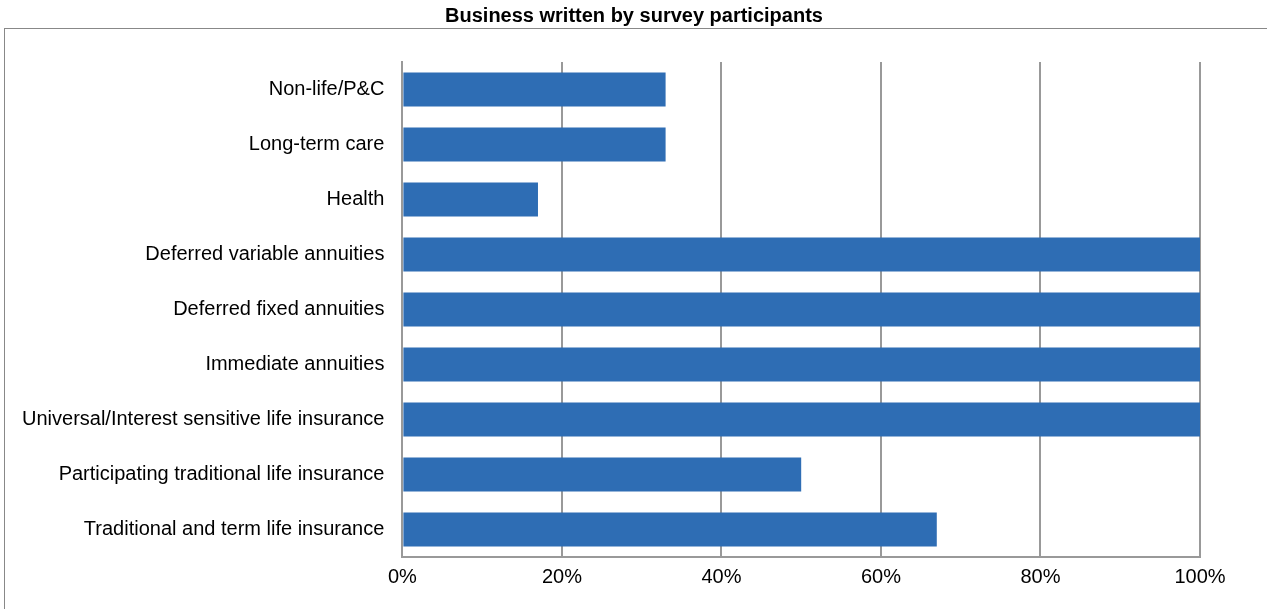 This screenshot has width=1268, height=610. Describe the element at coordinates (1200, 575) in the screenshot. I see `x-tick-label: 100%` at that location.